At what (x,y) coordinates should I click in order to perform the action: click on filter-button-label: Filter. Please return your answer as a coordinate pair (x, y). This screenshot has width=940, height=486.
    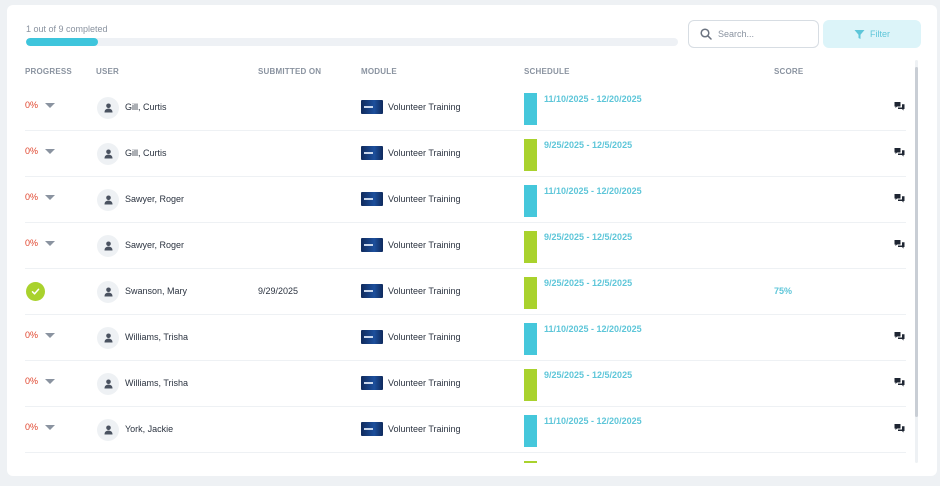
    Looking at the image, I should click on (880, 34).